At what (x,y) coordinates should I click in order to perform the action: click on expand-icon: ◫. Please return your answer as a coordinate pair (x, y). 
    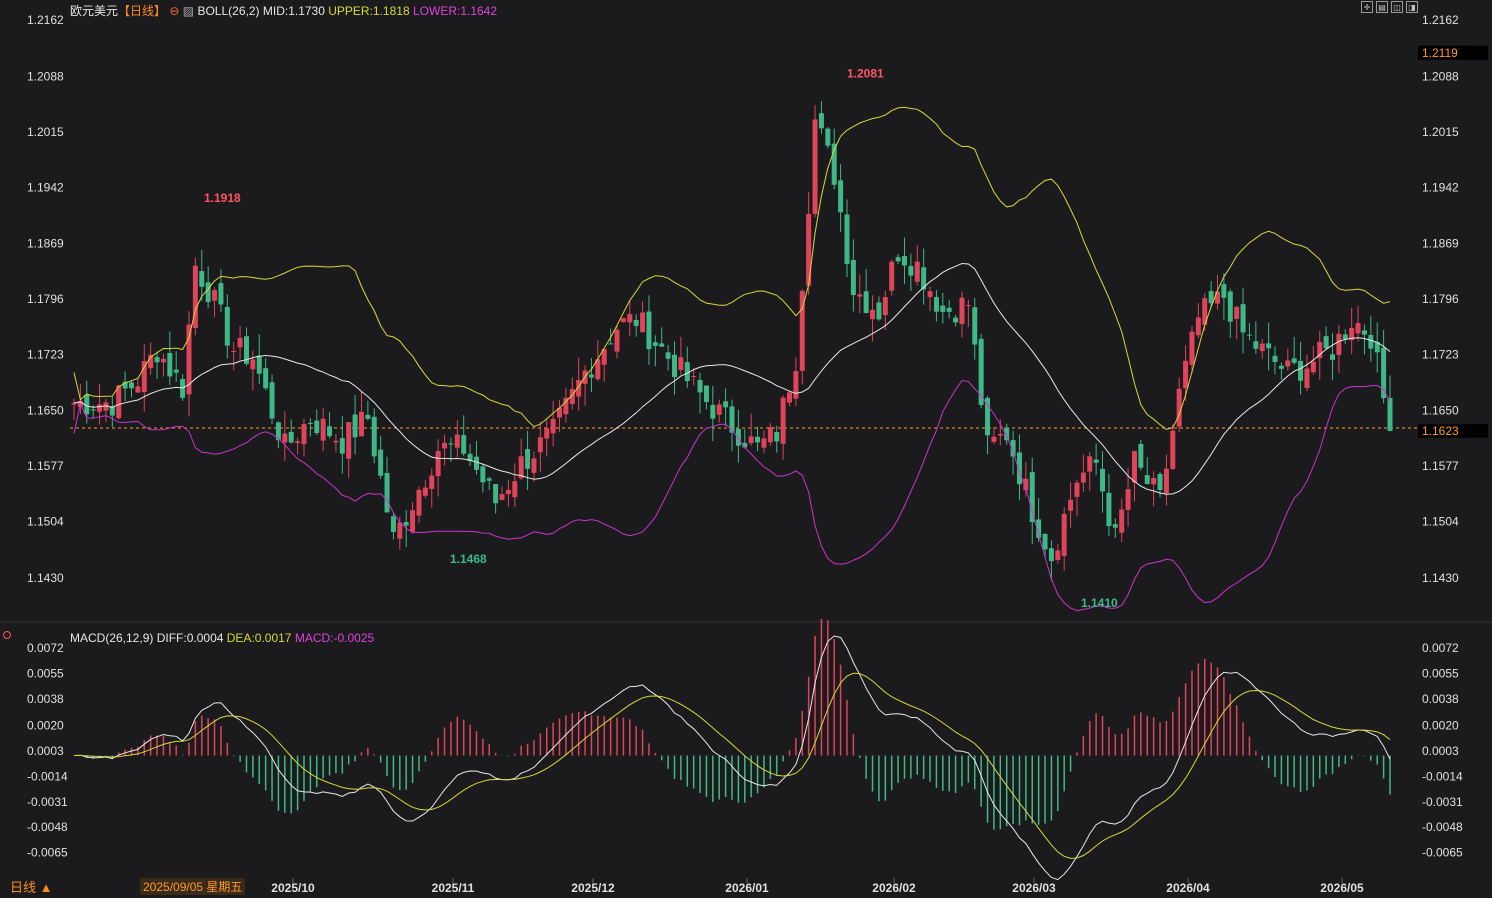
    Looking at the image, I should click on (1397, 7).